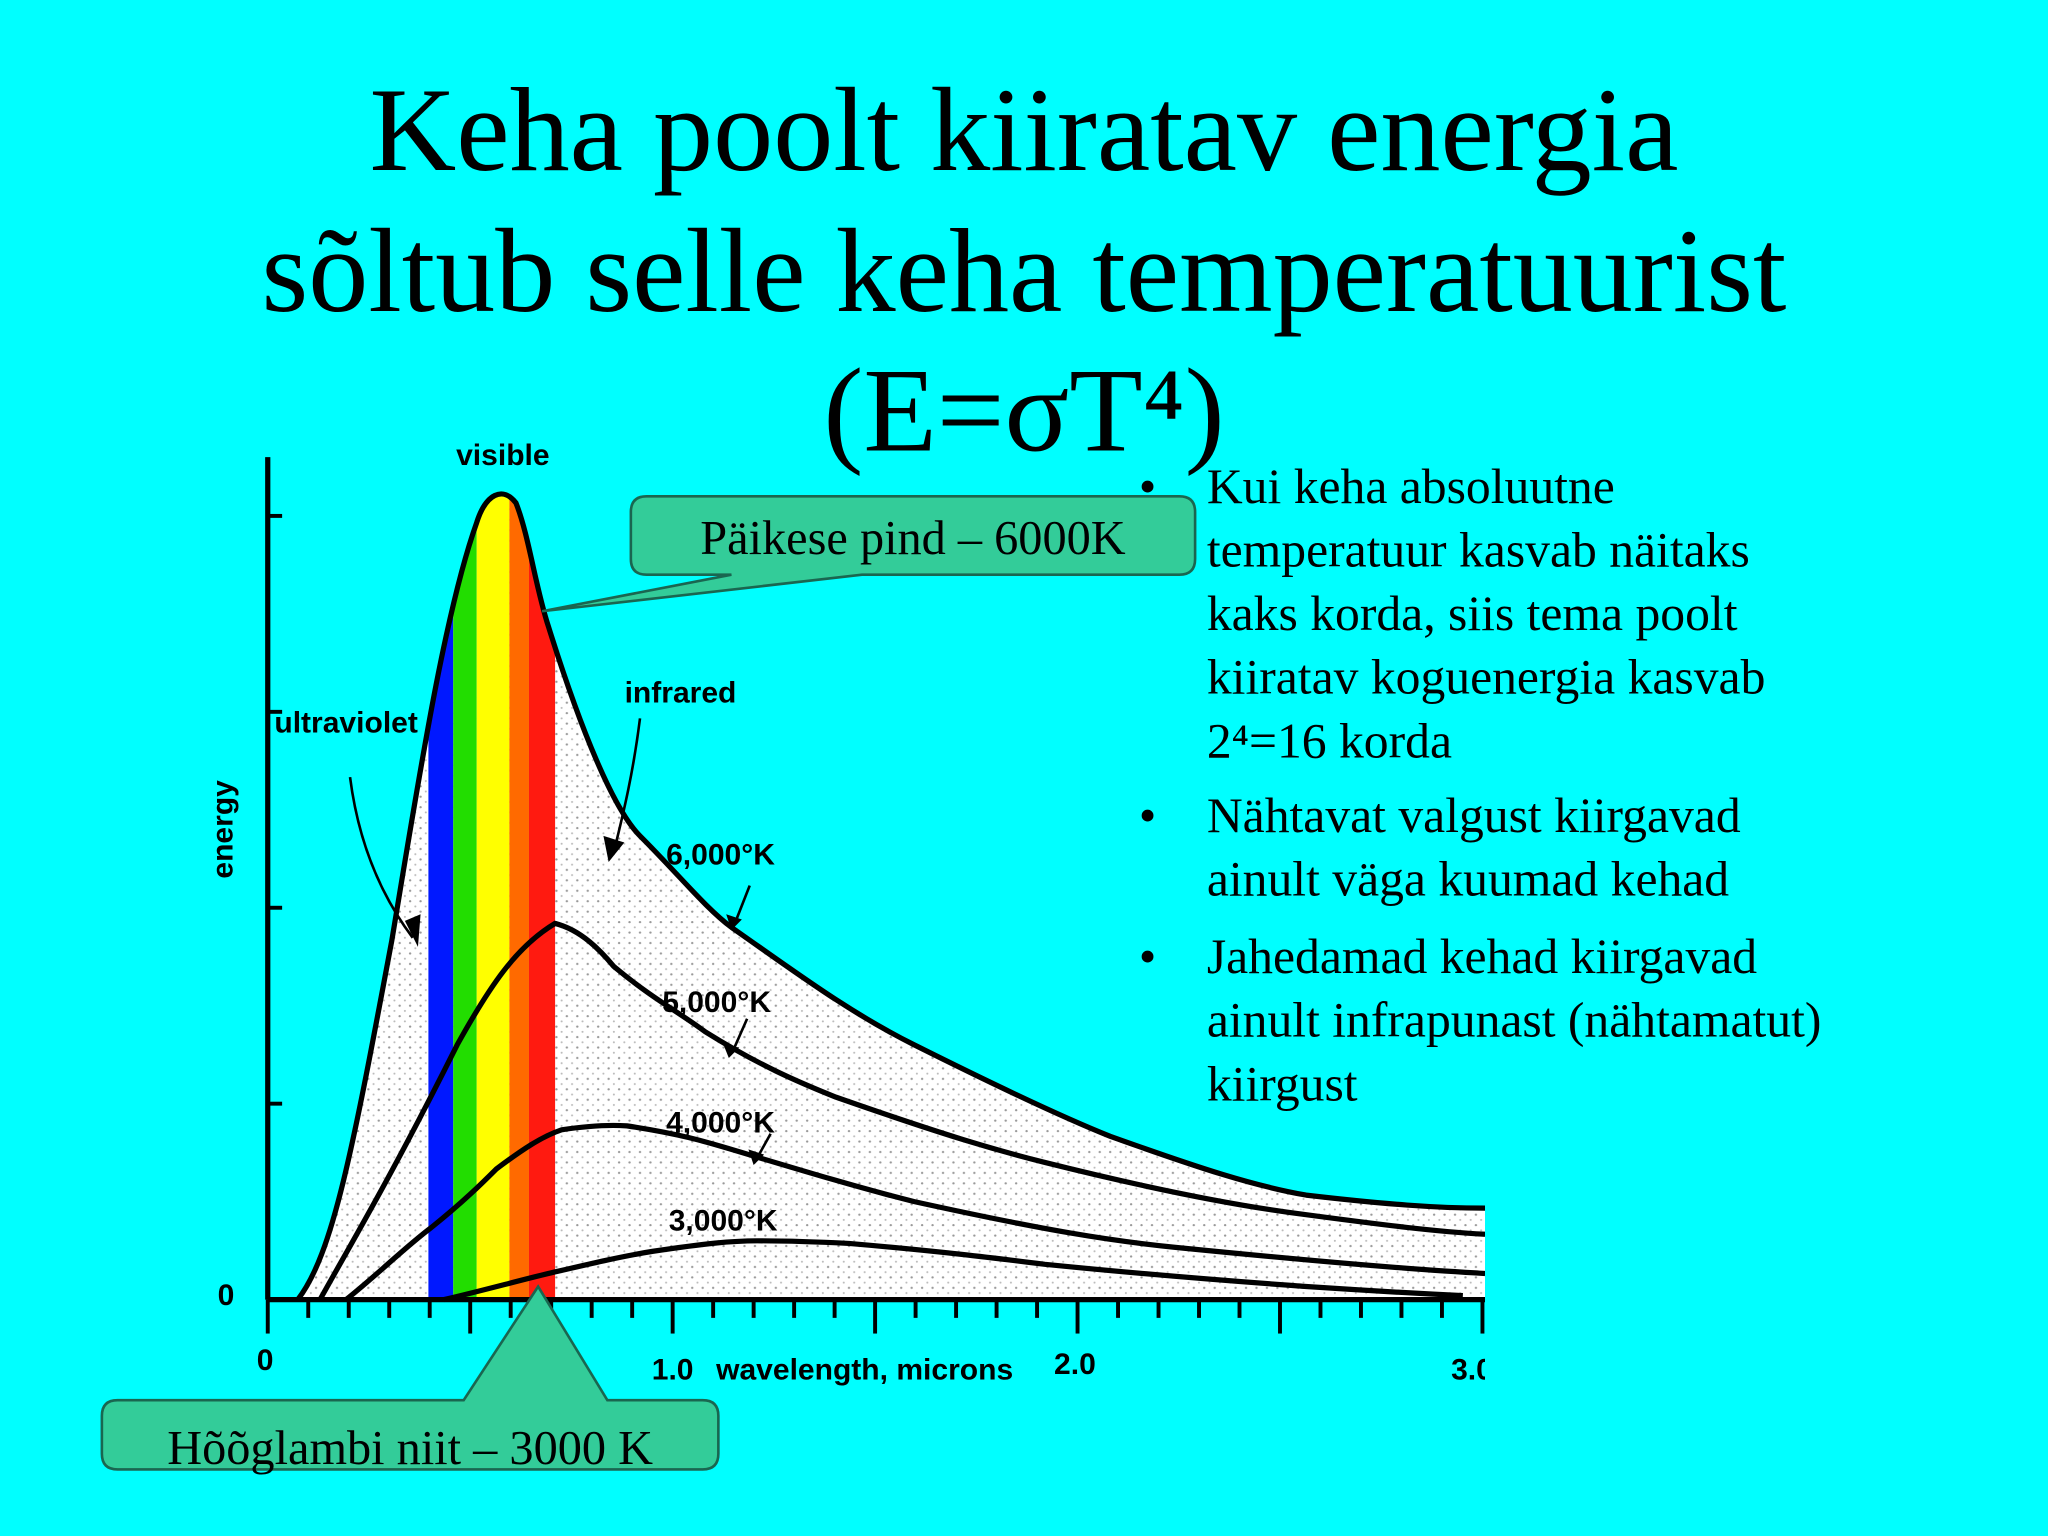  Describe the element at coordinates (716, 1002) in the screenshot. I see `curve-label: 5,000°K` at that location.